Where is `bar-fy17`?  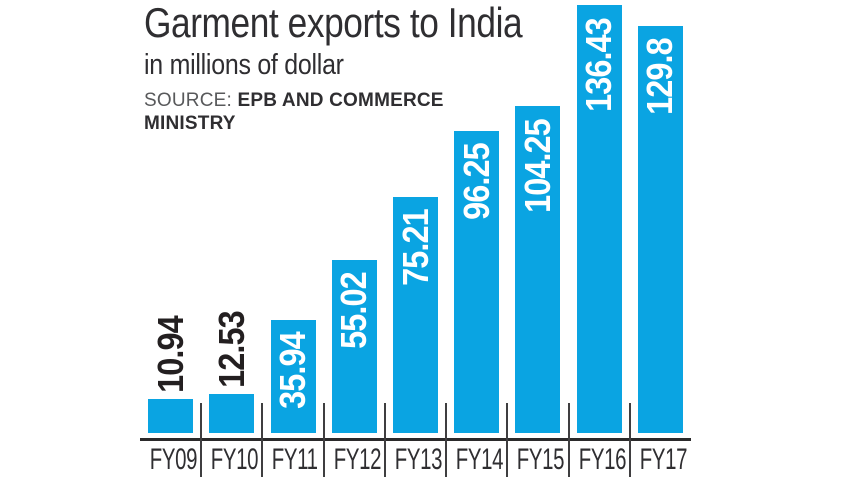
bar-fy17 is located at coordinates (660, 229).